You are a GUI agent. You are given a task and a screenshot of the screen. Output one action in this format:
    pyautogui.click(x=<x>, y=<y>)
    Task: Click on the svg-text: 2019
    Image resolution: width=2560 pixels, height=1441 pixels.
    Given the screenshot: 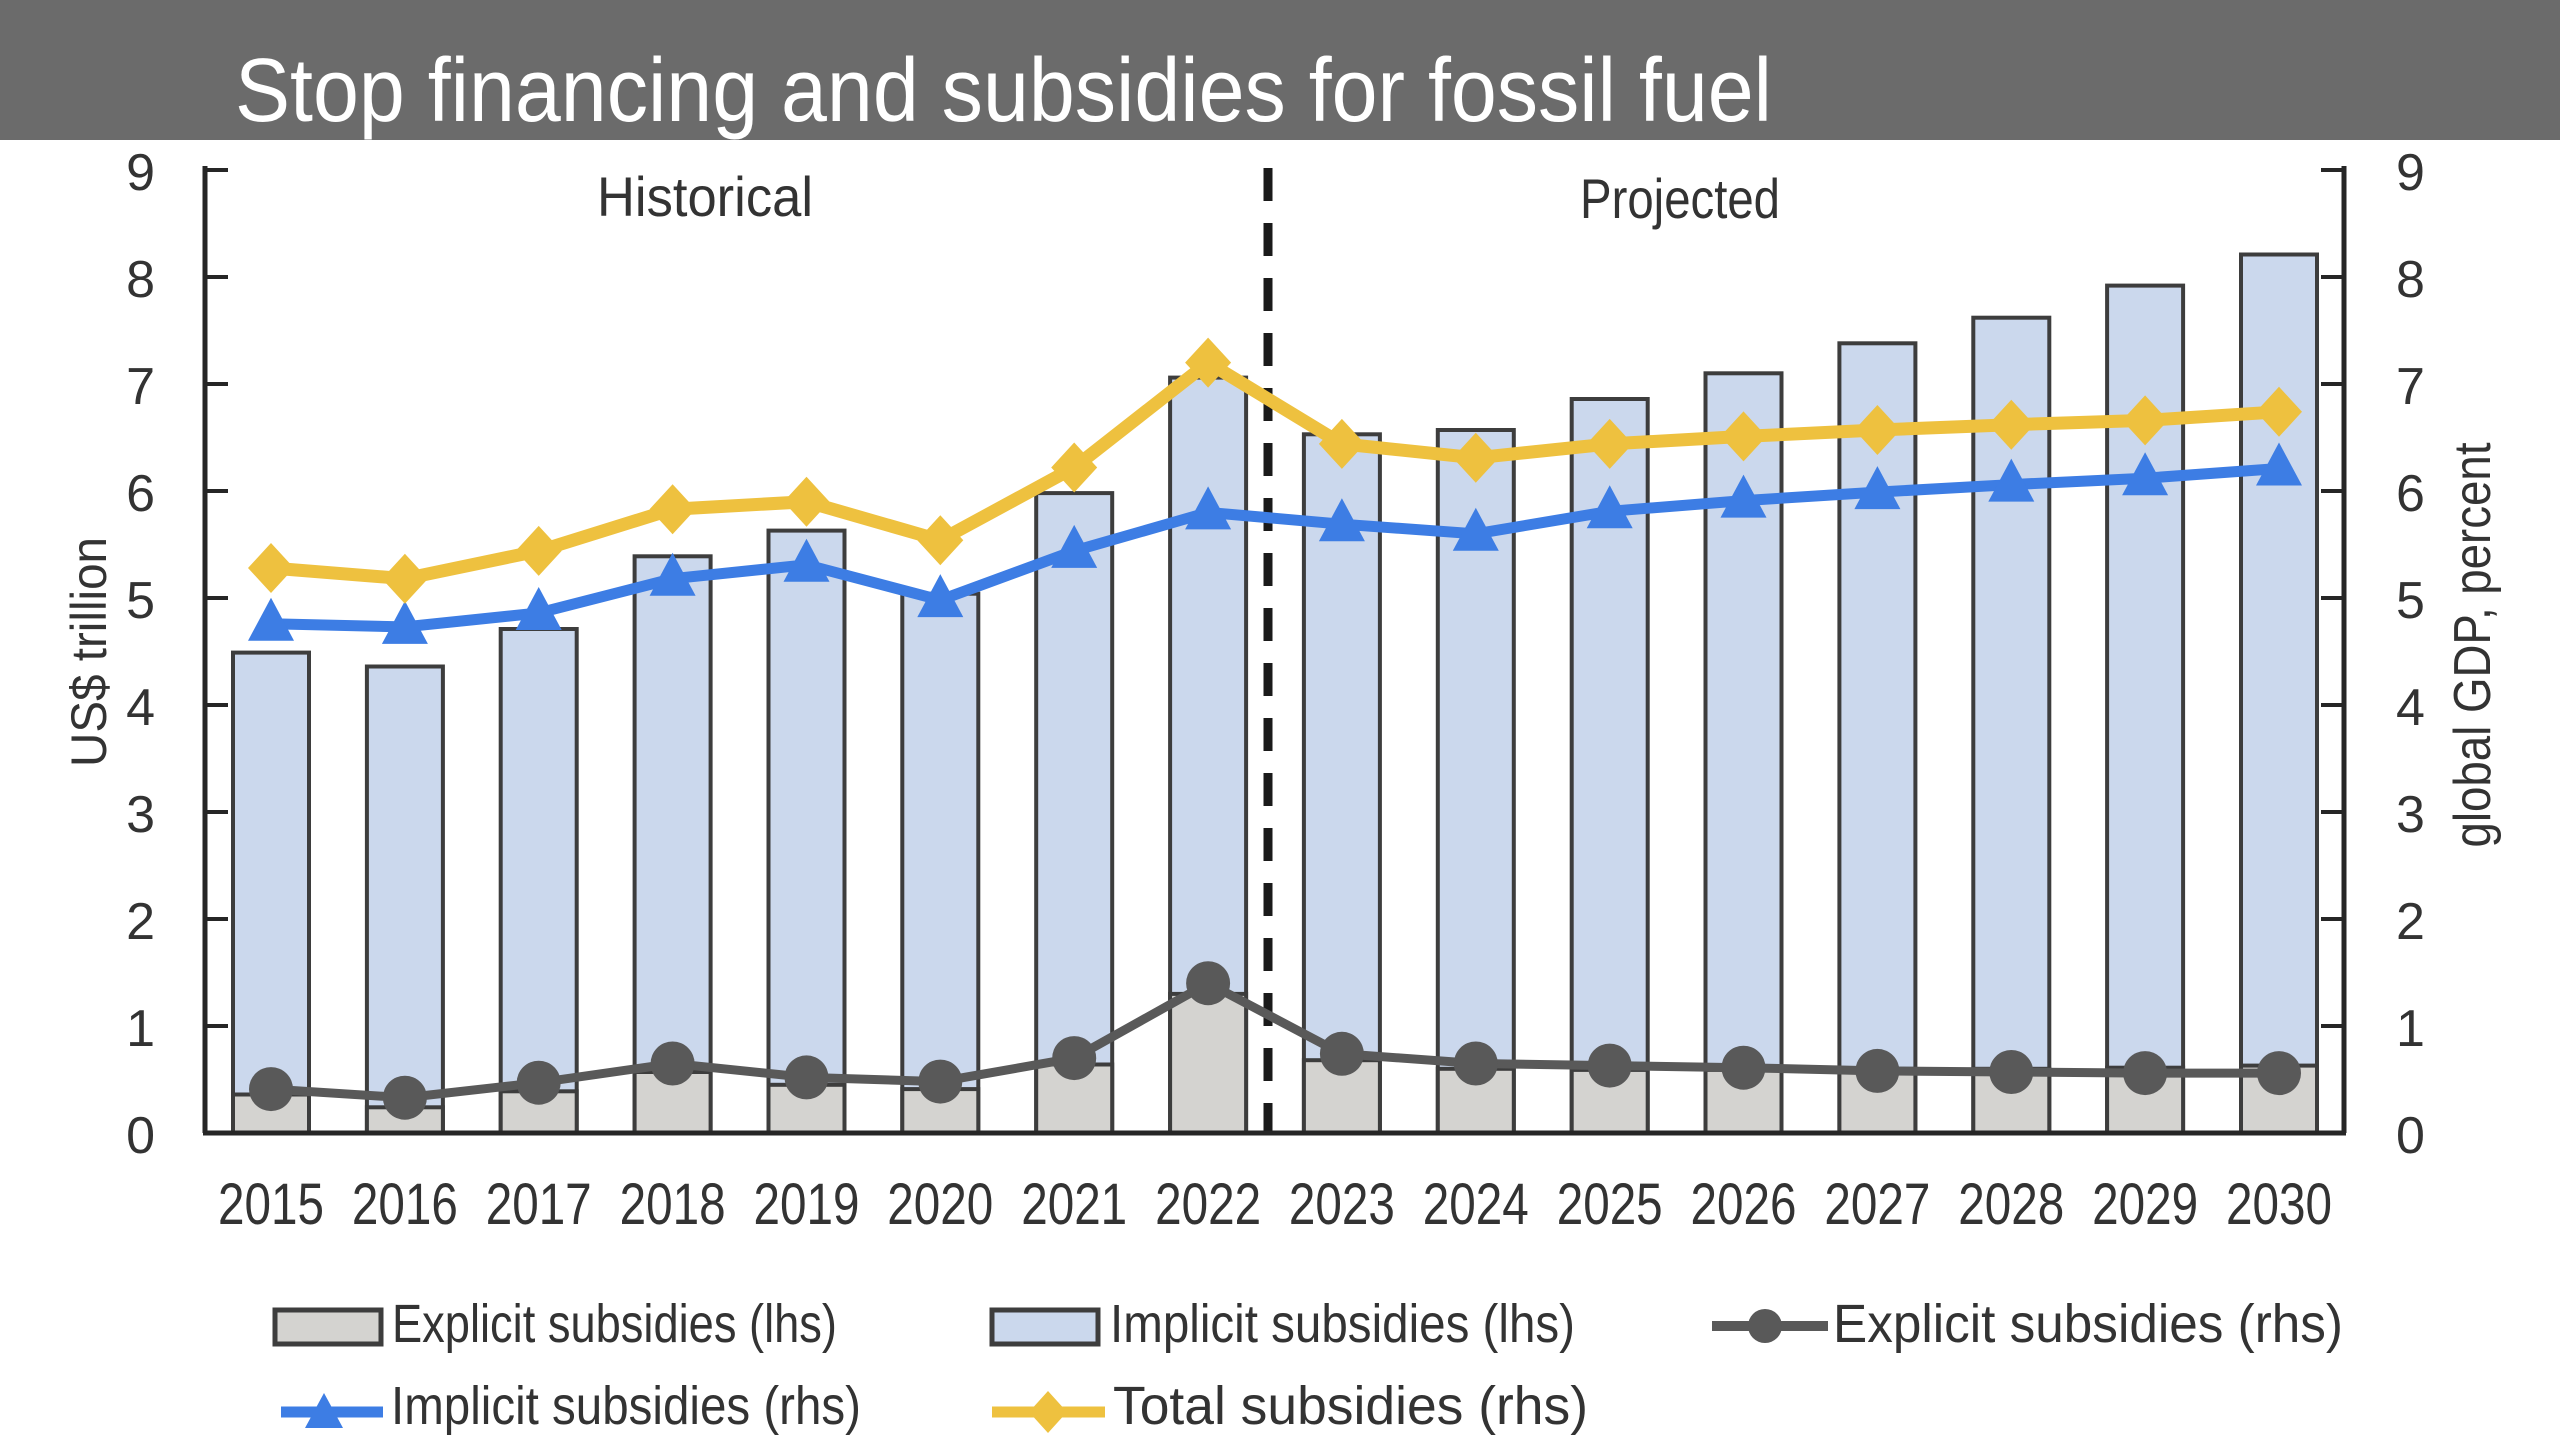 What is the action you would take?
    pyautogui.click(x=807, y=1204)
    